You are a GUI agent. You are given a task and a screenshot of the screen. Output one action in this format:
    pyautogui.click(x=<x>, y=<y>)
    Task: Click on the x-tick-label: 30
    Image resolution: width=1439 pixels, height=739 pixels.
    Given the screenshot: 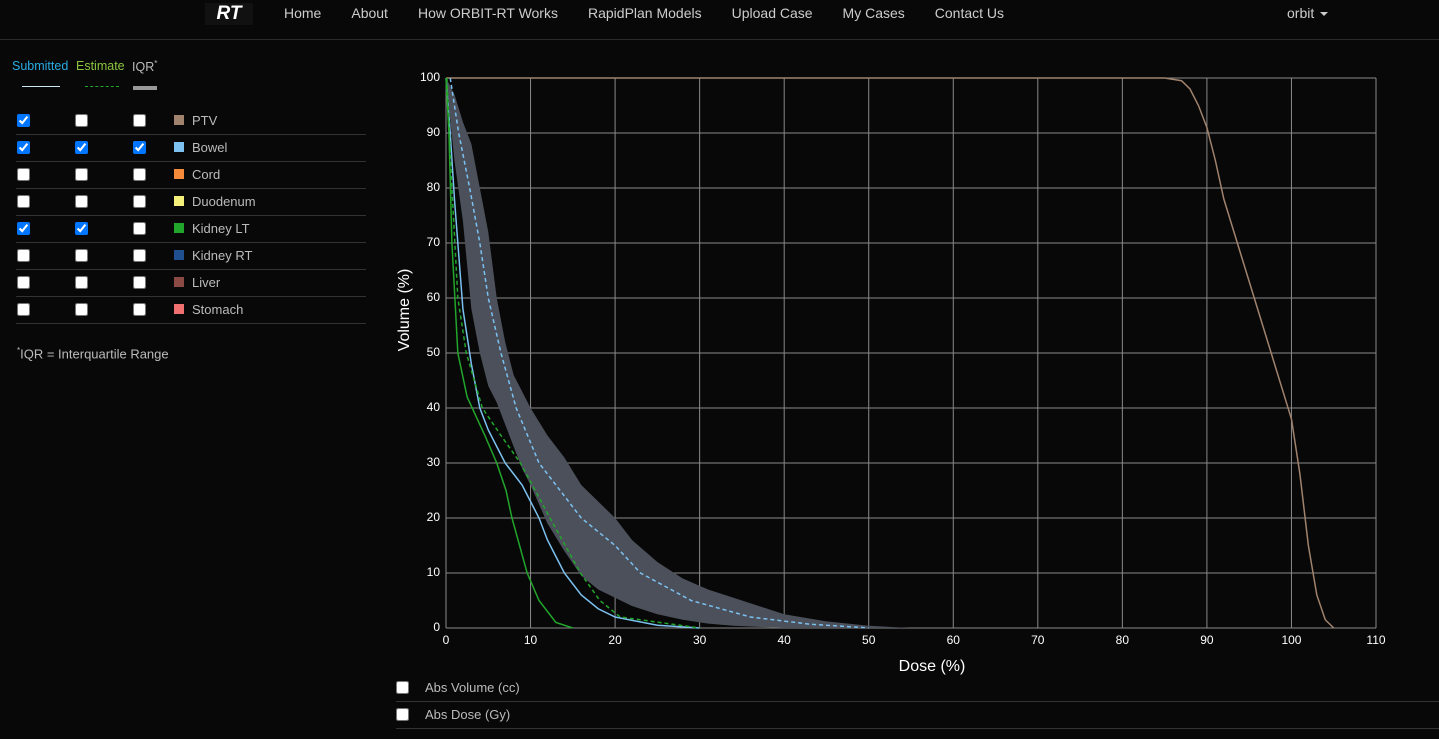 What is the action you would take?
    pyautogui.click(x=700, y=640)
    